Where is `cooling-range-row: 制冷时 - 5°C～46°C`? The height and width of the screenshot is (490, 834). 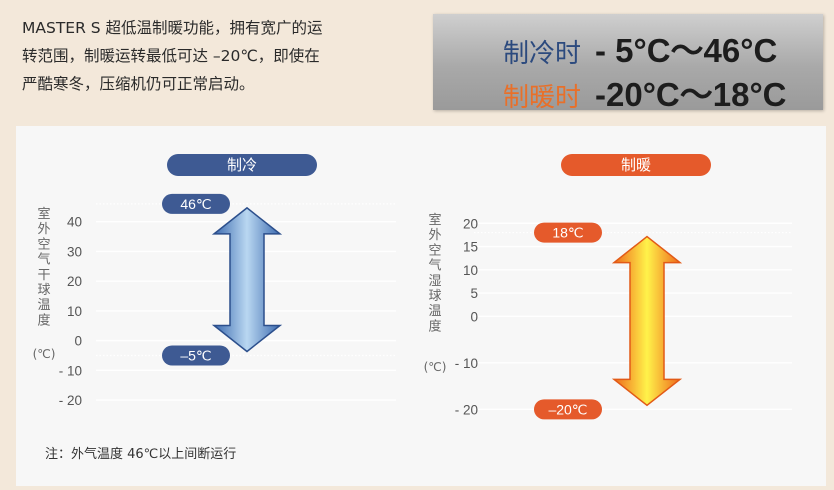
cooling-range-row: 制冷时 - 5°C～46°C is located at coordinates (668, 48).